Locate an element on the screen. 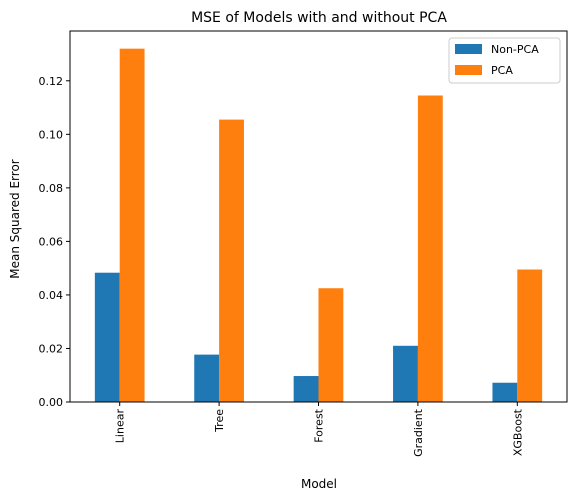  y-axis: 0.00 0.02 0.04 0.06 0.08 0.10 0.12 is located at coordinates (54, 242).